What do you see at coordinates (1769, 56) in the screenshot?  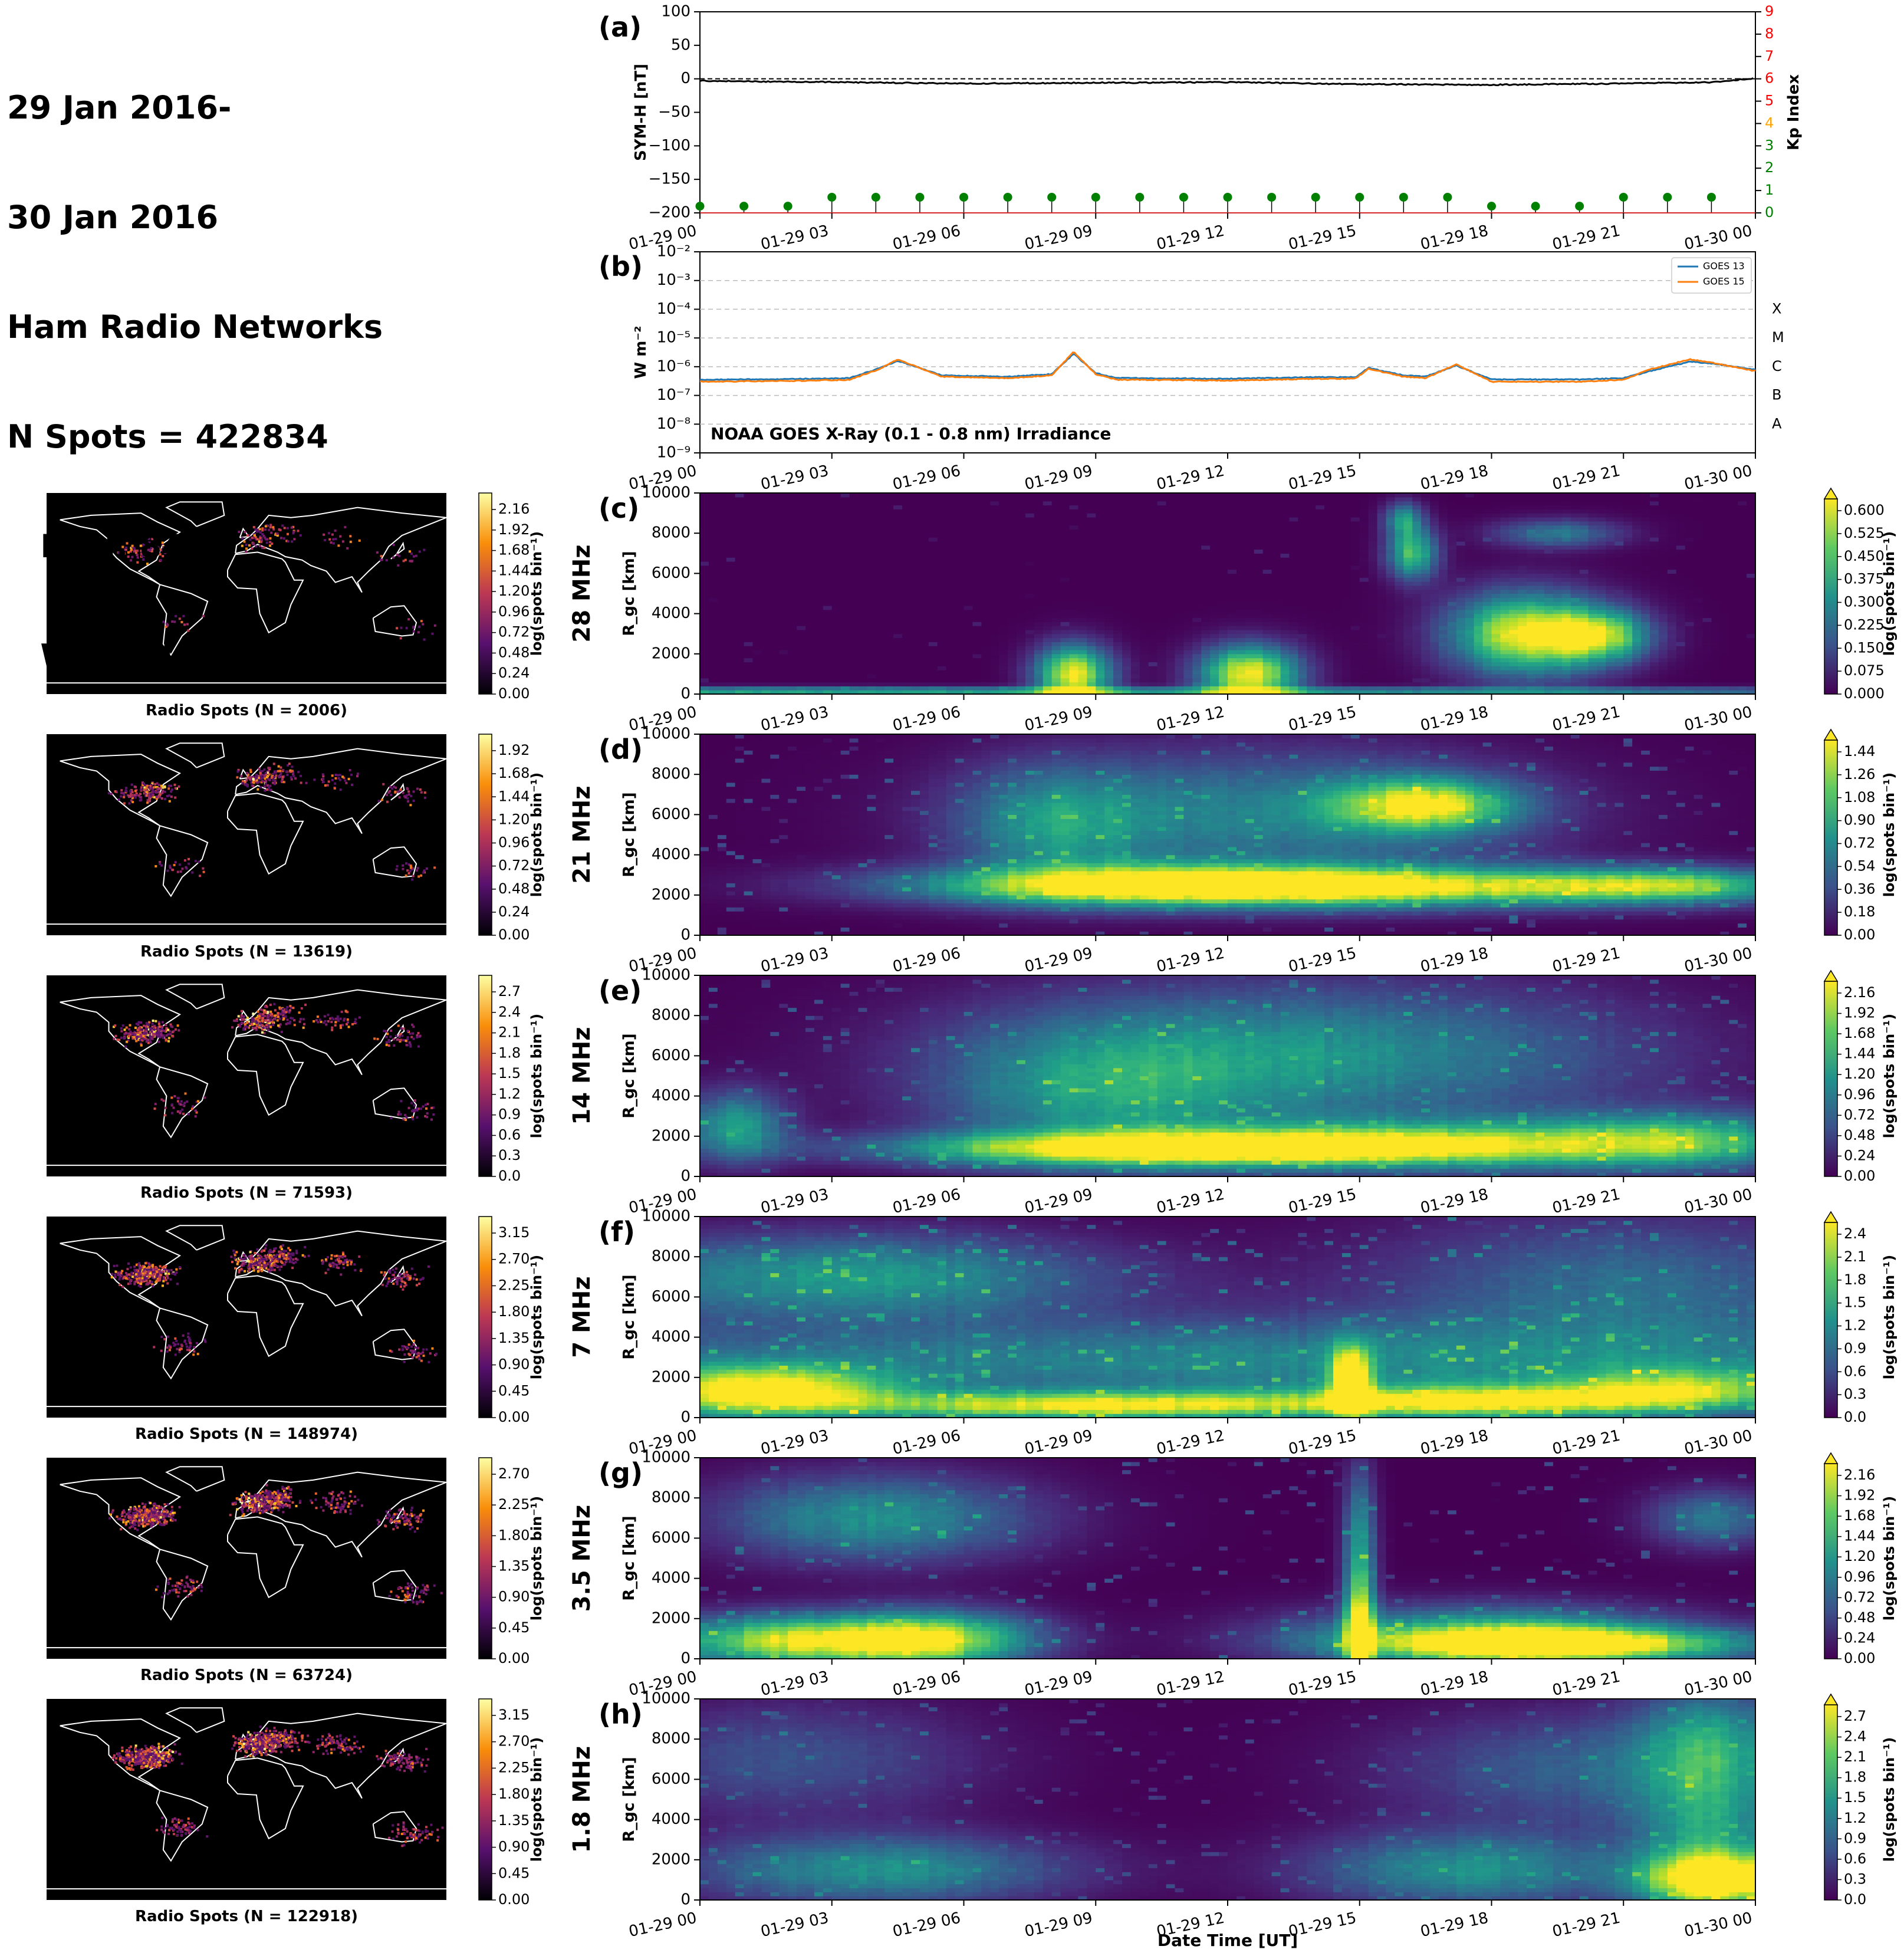 I see `kp-y-tick-label: 7` at bounding box center [1769, 56].